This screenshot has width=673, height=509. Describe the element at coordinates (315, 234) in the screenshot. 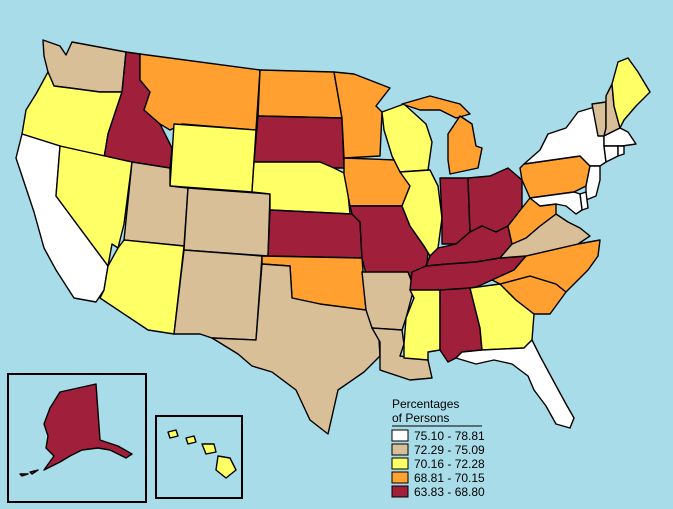

I see `state-kansas` at that location.